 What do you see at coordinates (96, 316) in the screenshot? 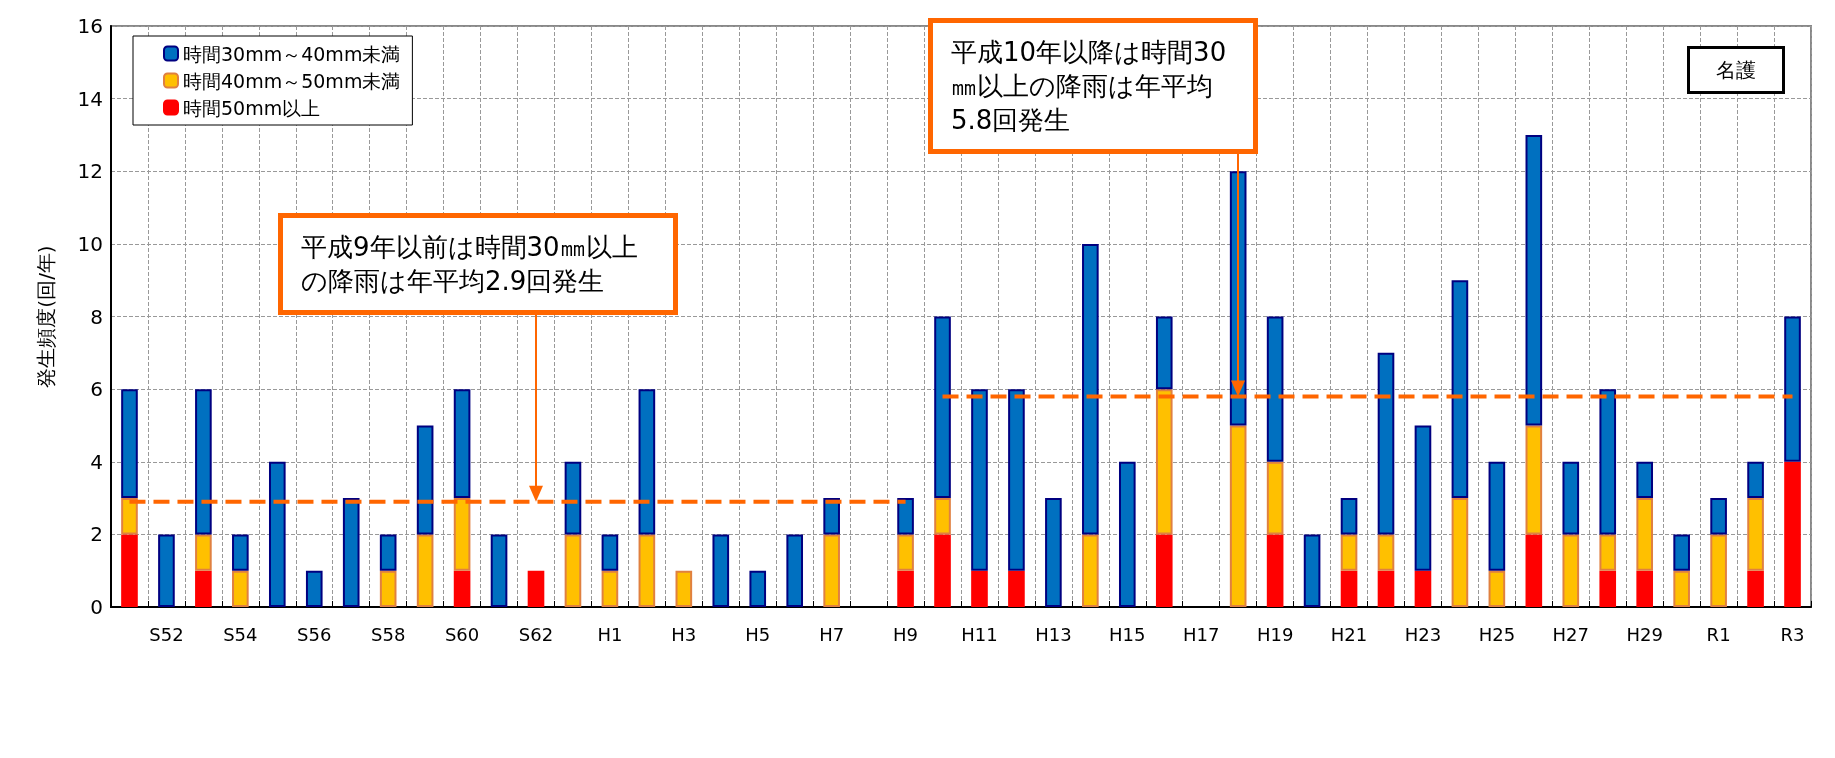
I see `y-tick-label: 8` at bounding box center [96, 316].